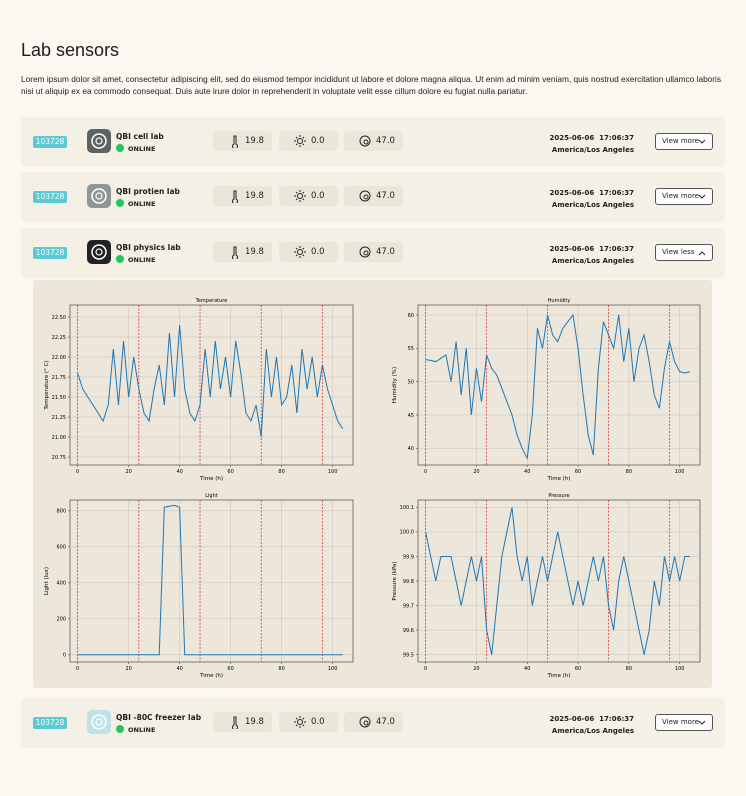 The height and width of the screenshot is (796, 746). I want to click on y-tick-label: 99.7, so click(408, 606).